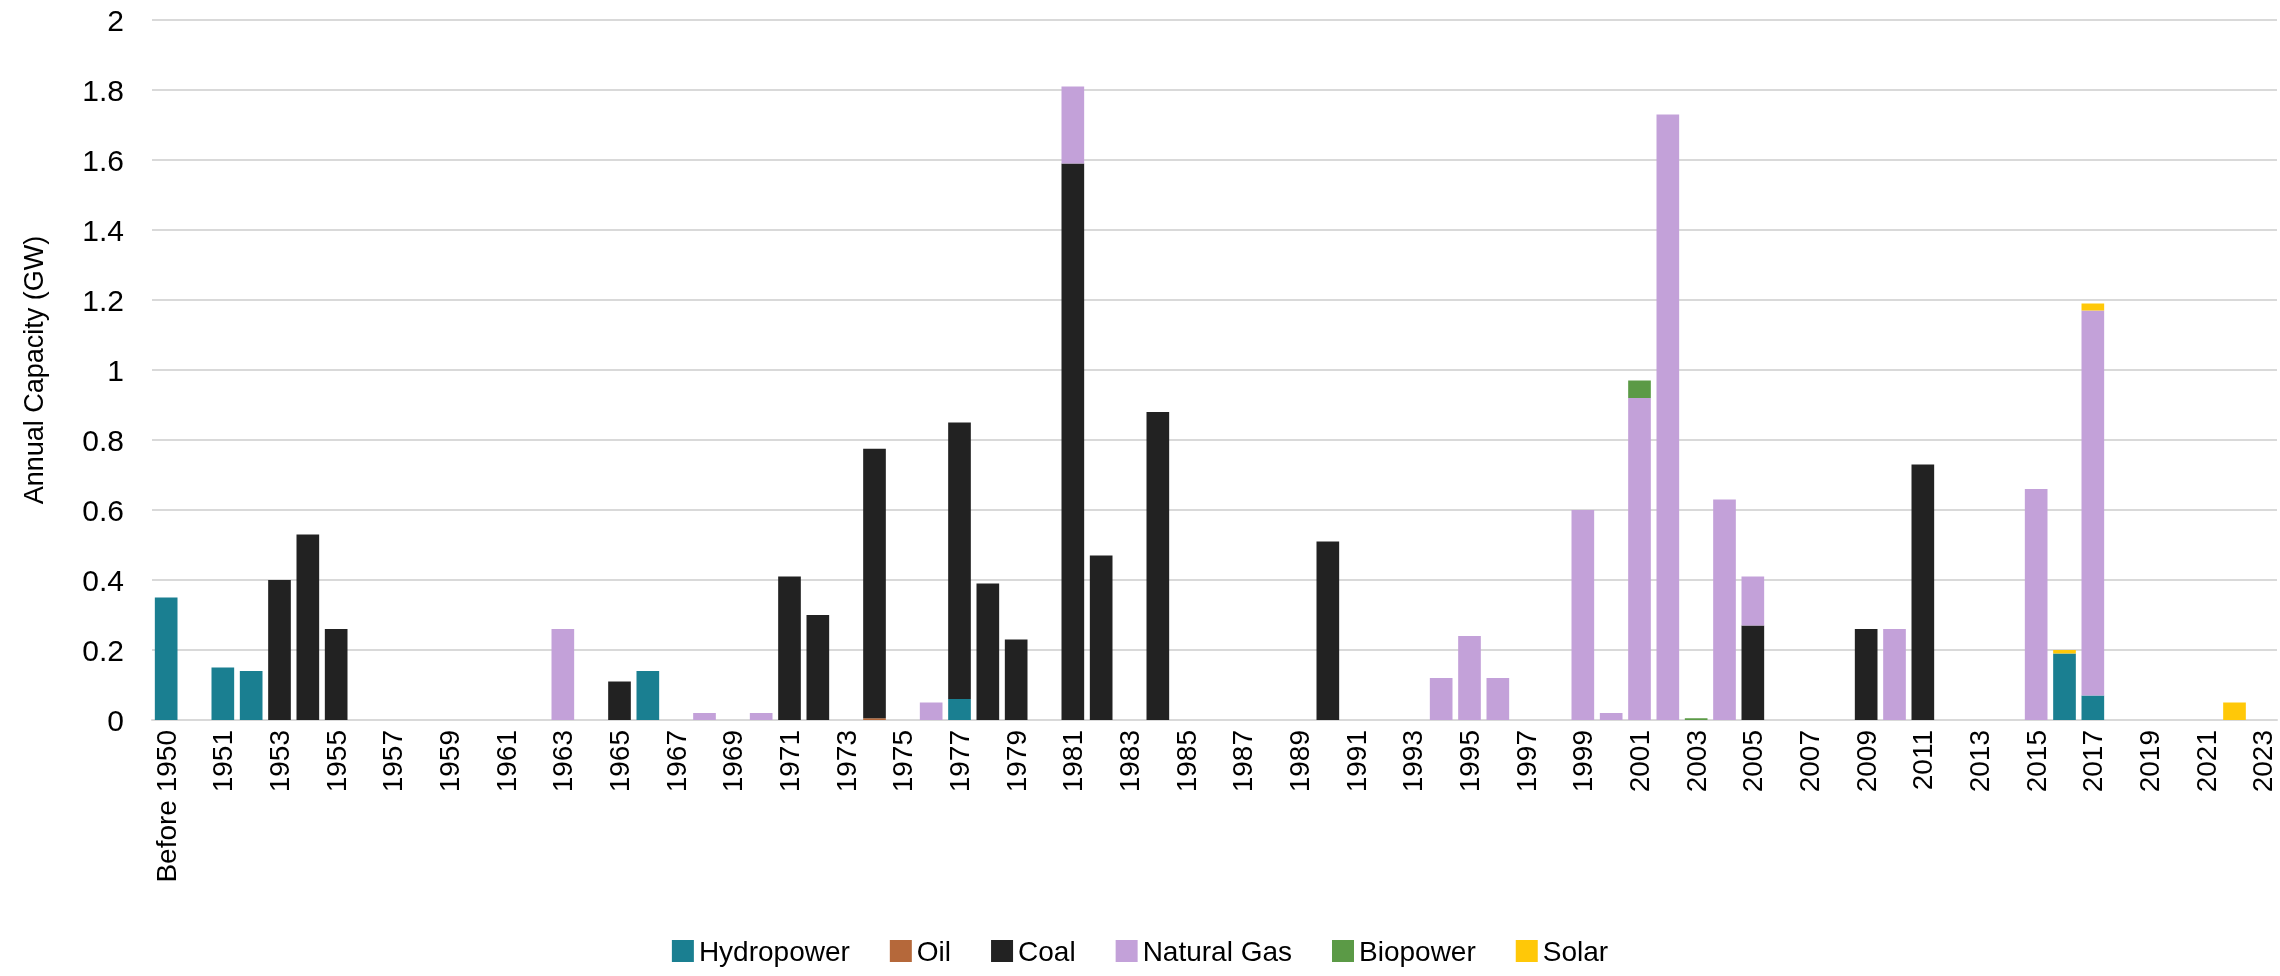  I want to click on x-tick-label: 2015, so click(2036, 761).